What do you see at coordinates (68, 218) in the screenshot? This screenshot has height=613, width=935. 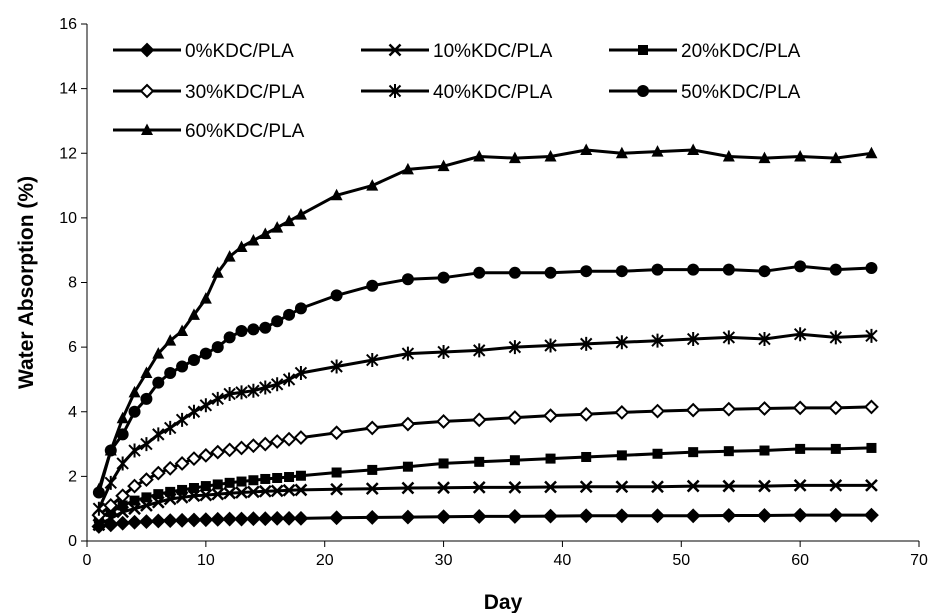 I see `y-tick-label: 10` at bounding box center [68, 218].